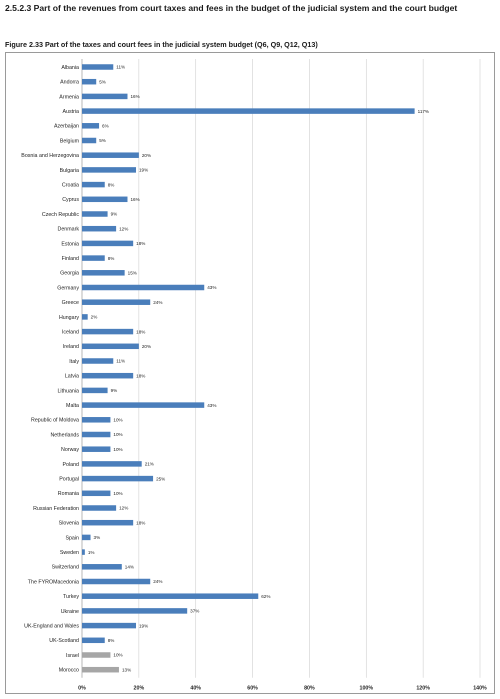  What do you see at coordinates (74, 362) in the screenshot?
I see `category-label: Italy` at bounding box center [74, 362].